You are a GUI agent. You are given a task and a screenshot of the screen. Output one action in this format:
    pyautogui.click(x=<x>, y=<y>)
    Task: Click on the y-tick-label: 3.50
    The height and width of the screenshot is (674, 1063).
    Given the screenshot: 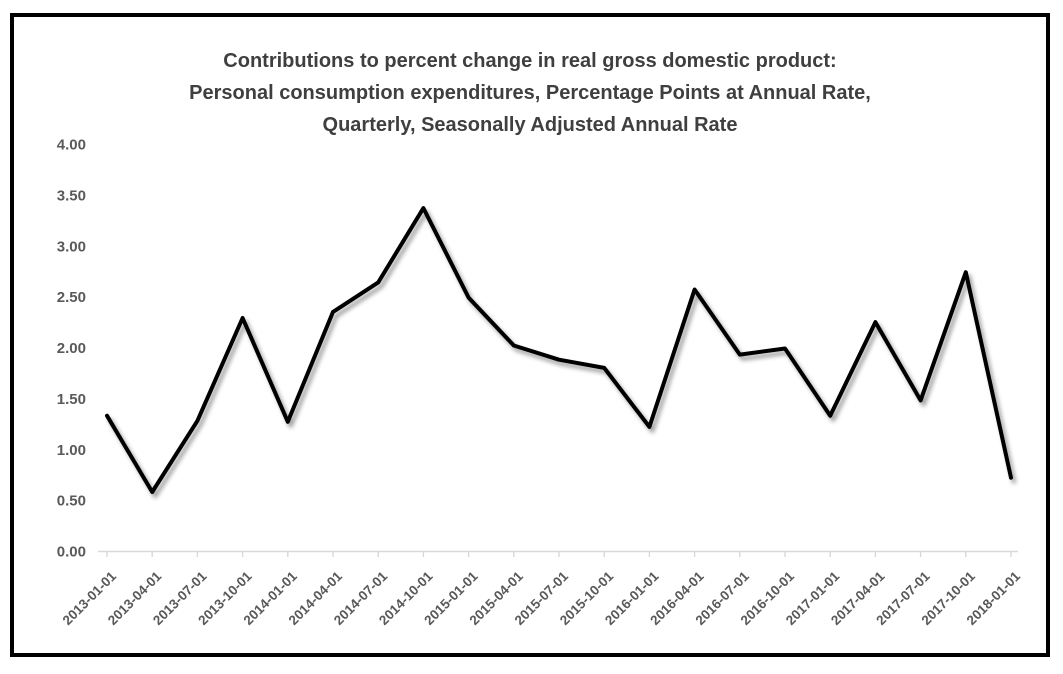 What is the action you would take?
    pyautogui.click(x=71, y=195)
    